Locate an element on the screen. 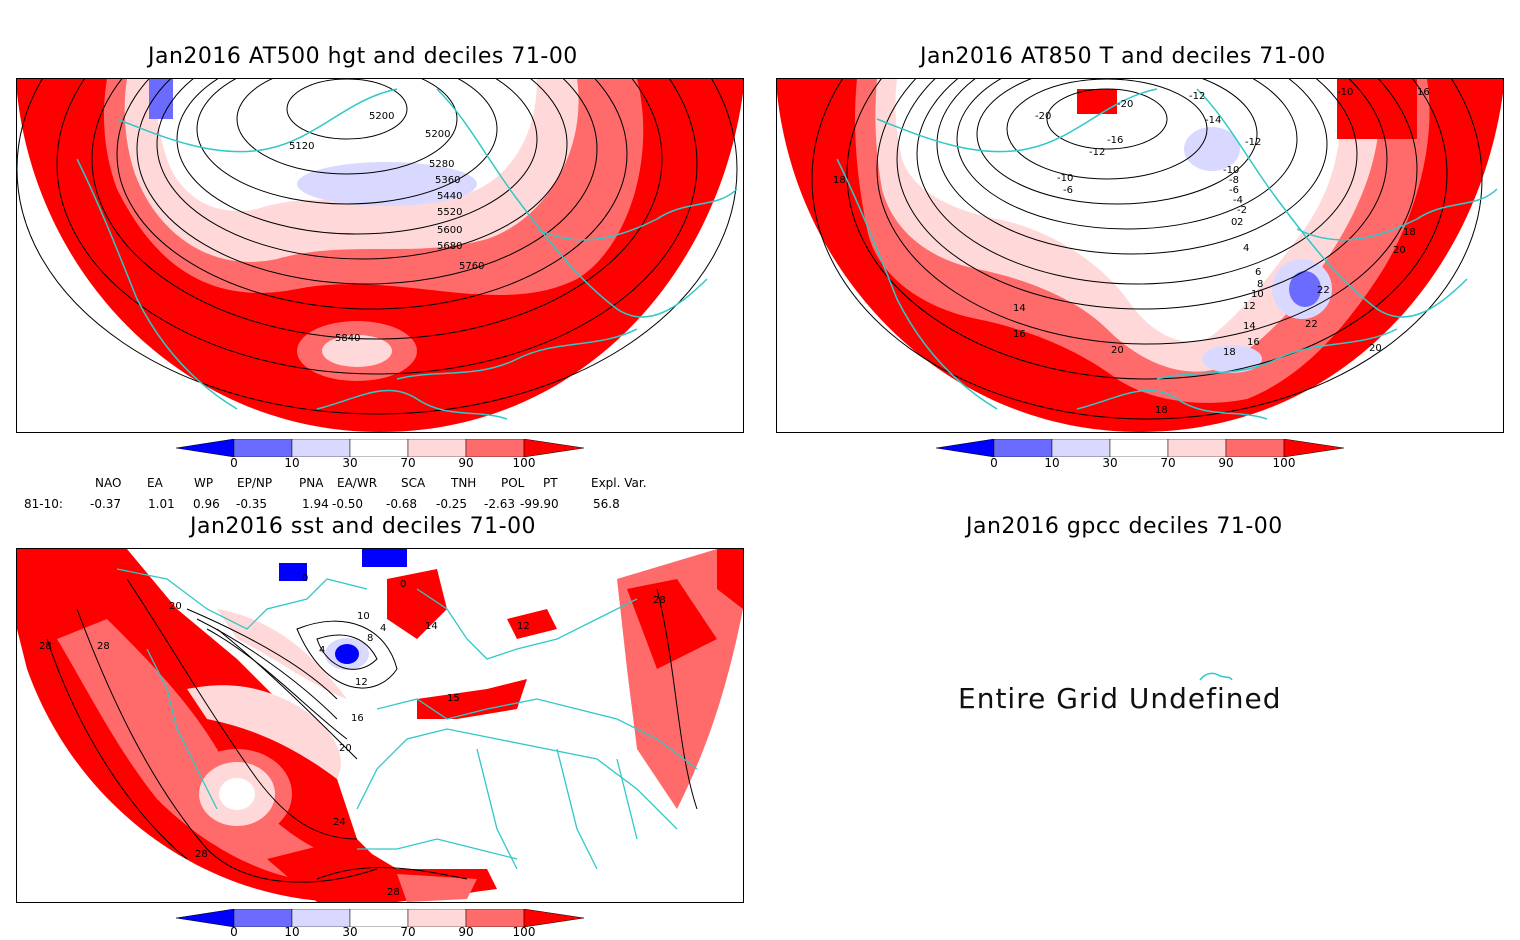 This screenshot has width=1520, height=940. t850-title: Jan2016 AT850 T and deciles 71-00 is located at coordinates (1123, 56).